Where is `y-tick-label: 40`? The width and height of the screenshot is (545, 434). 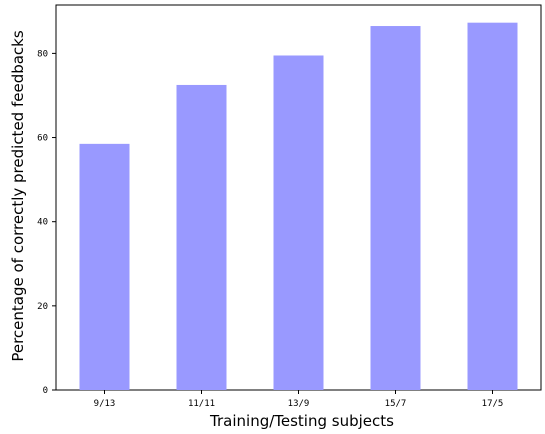
y-tick-label: 40 is located at coordinates (42, 223).